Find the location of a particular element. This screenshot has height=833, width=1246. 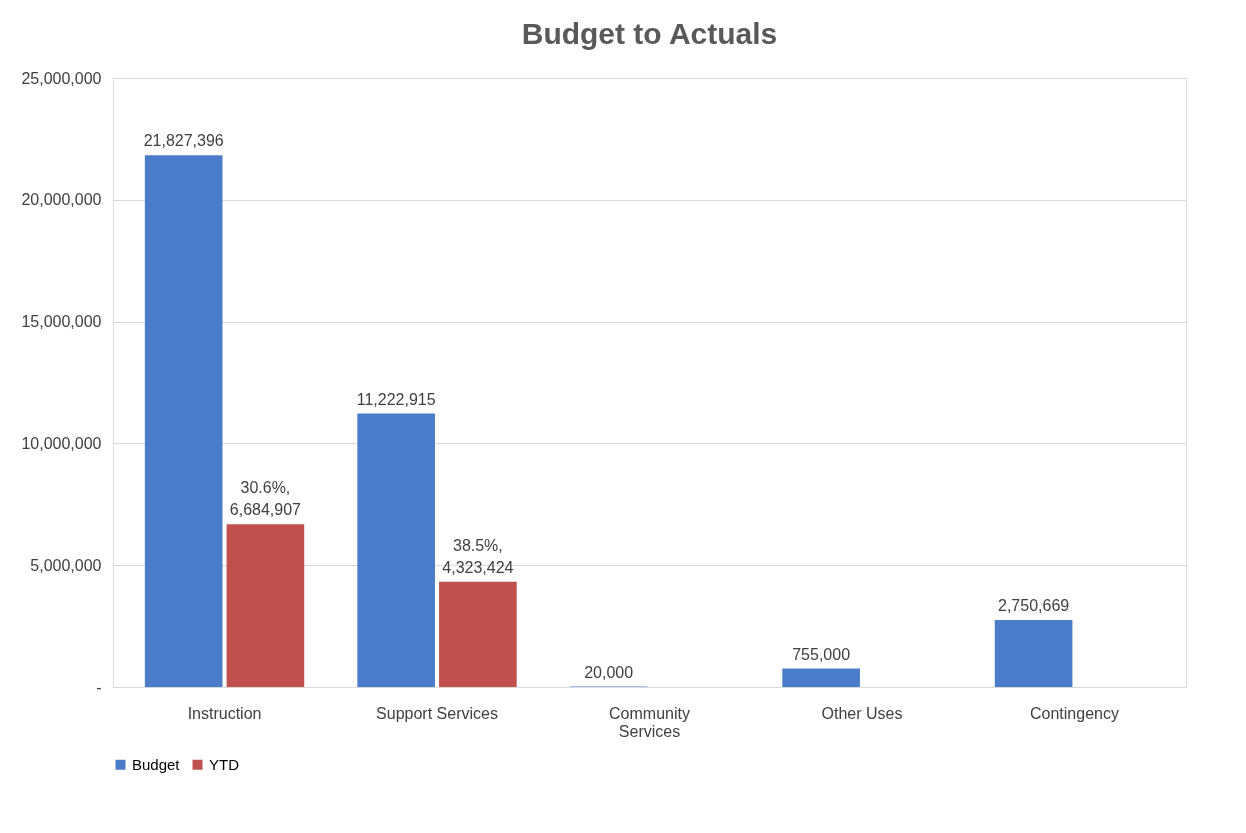

data-label: 30.6%, 6,684,907 is located at coordinates (265, 499).